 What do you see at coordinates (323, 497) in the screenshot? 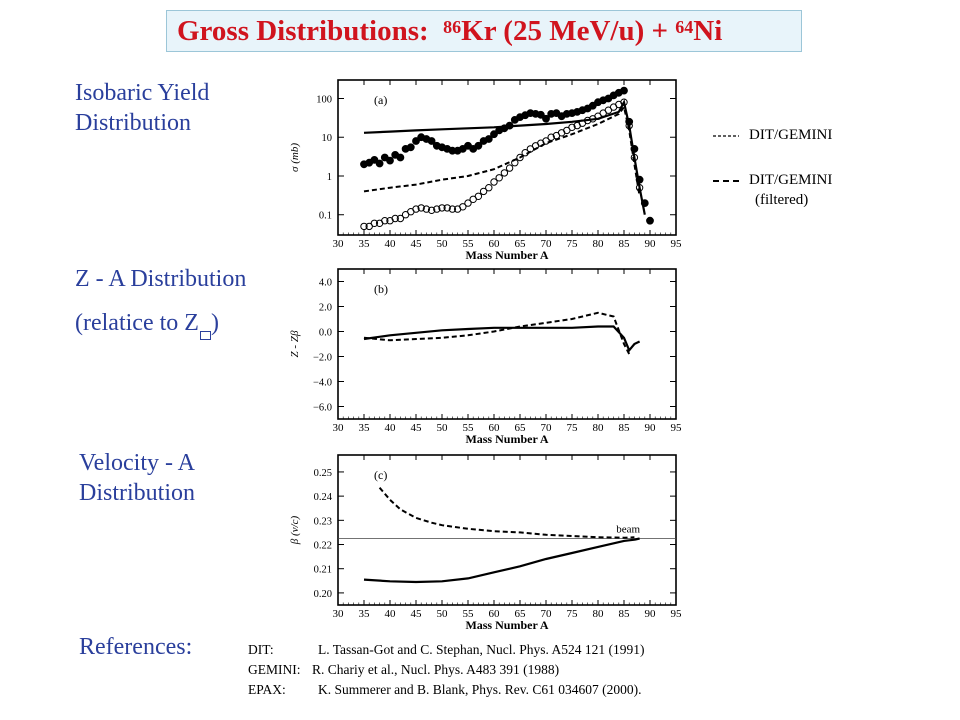
I see `y-tick-label: 0.24` at bounding box center [323, 497].